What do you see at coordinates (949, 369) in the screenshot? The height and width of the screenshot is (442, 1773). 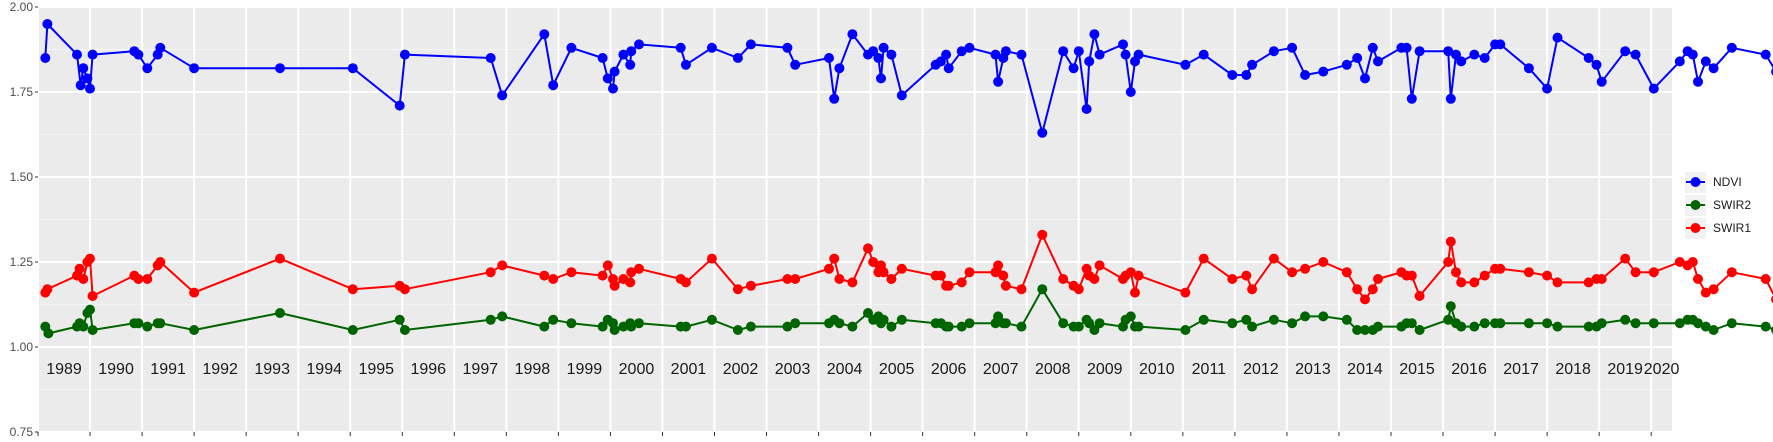 I see `x-tick-label: 2006` at bounding box center [949, 369].